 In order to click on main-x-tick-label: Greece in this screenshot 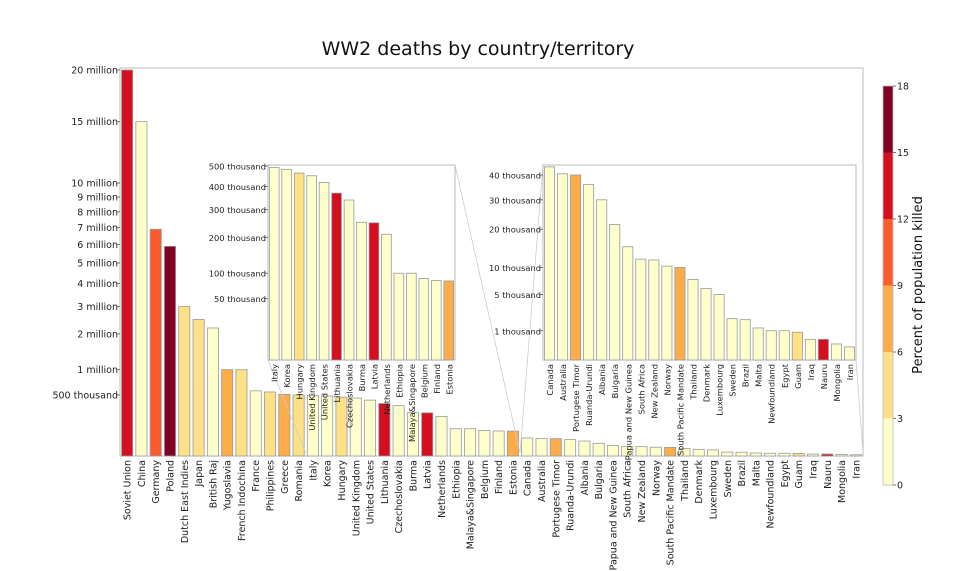, I will do `click(285, 477)`.